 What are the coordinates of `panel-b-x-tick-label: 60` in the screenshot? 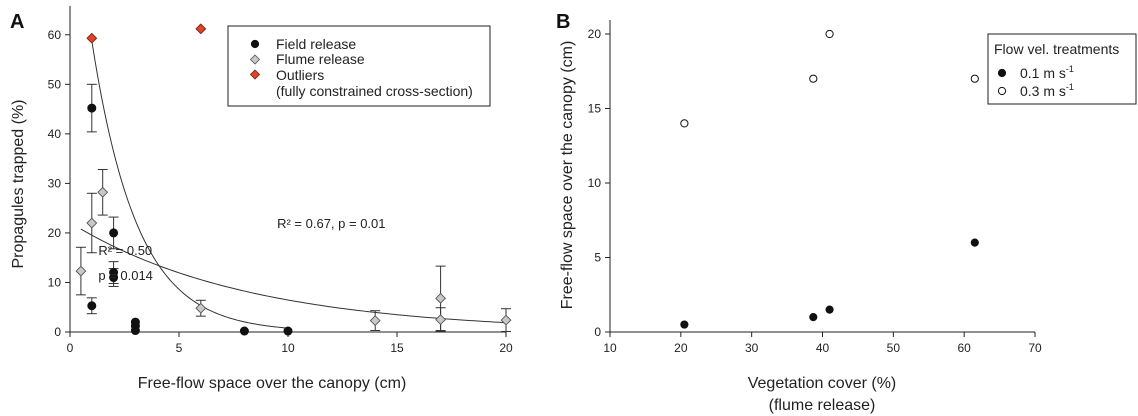 It's located at (964, 348).